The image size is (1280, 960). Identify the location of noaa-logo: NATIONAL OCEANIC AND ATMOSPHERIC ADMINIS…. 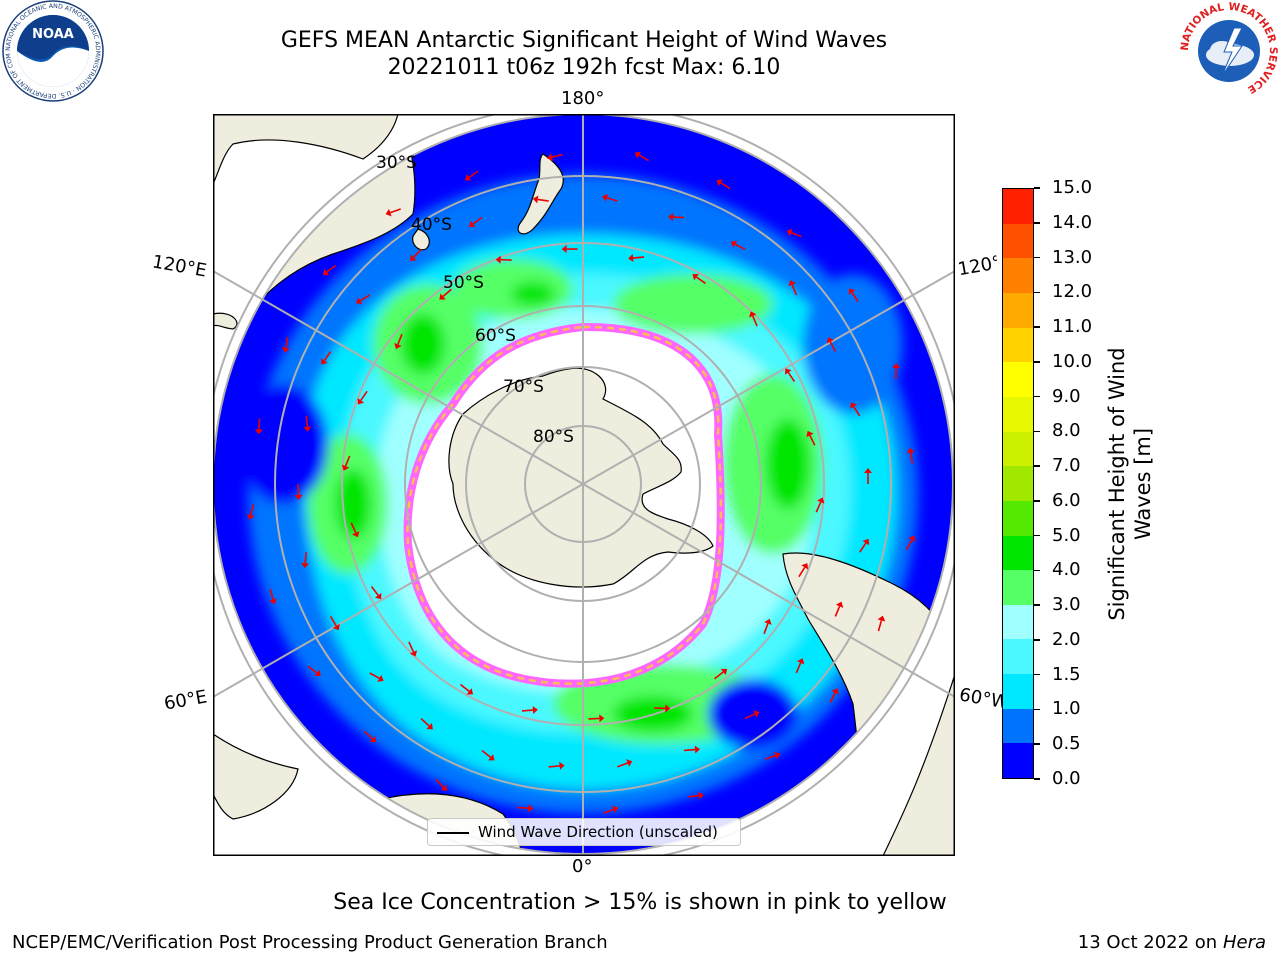
(52, 51).